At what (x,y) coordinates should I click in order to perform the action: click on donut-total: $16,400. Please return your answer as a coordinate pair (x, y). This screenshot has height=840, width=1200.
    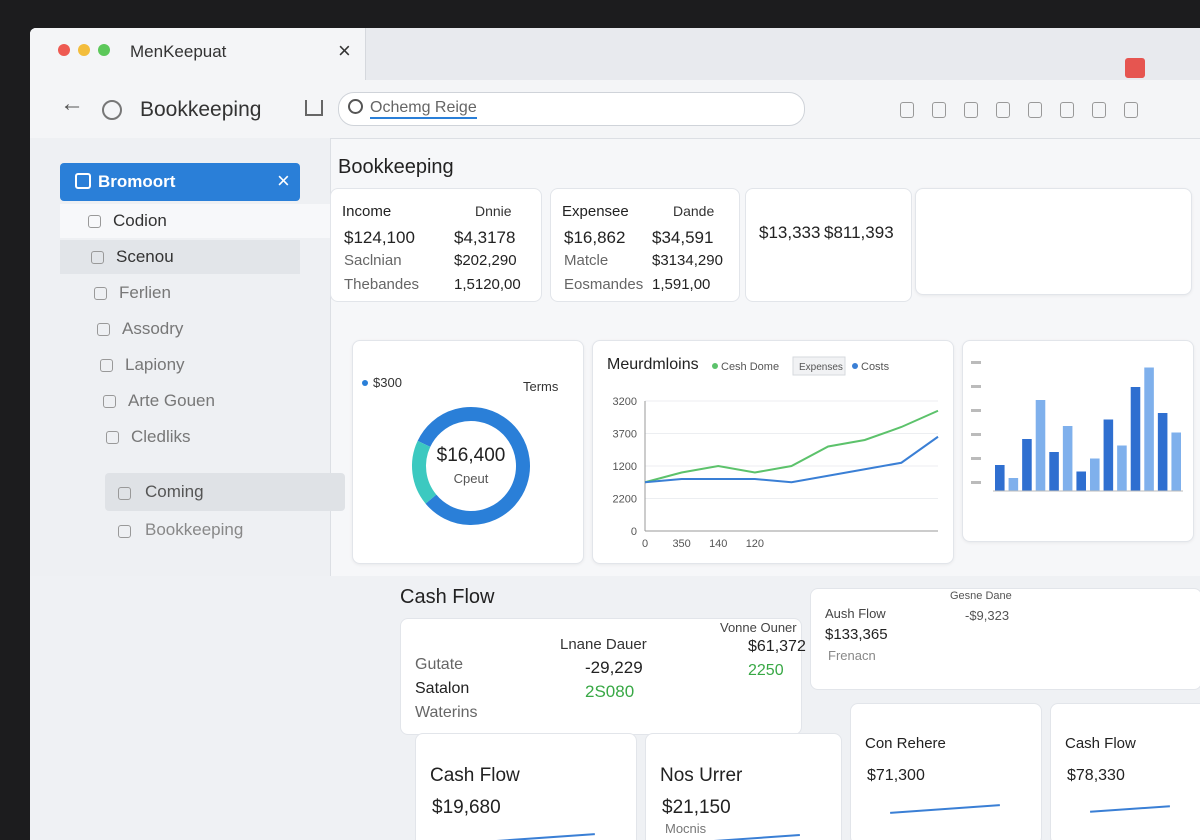
    Looking at the image, I should click on (471, 455).